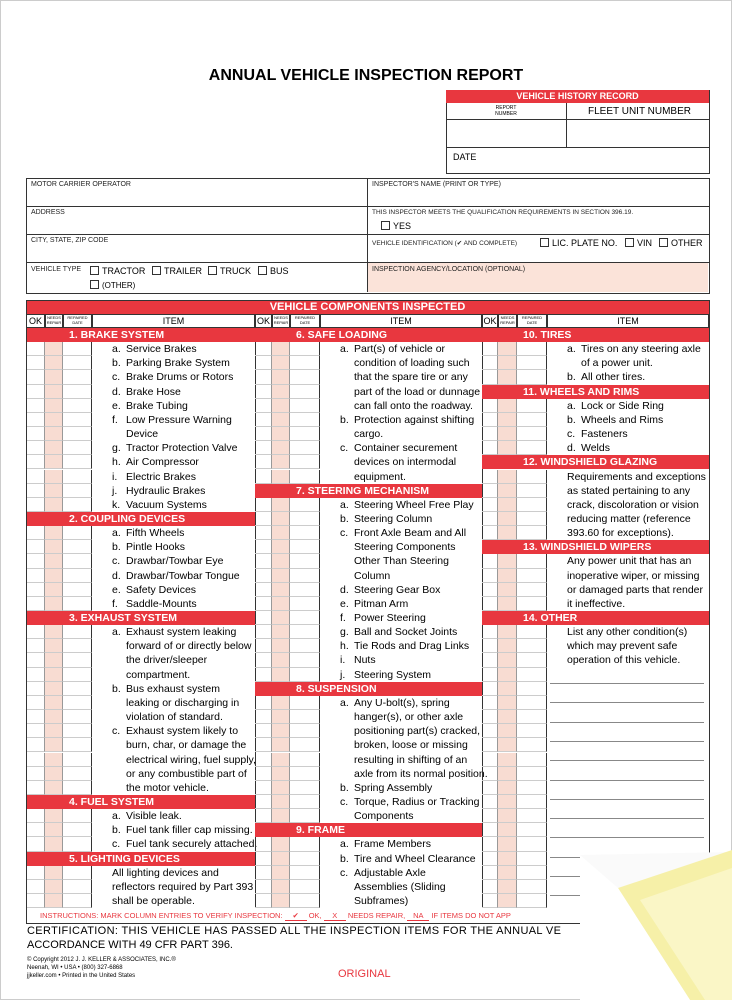 Image resolution: width=732 pixels, height=1000 pixels. Describe the element at coordinates (627, 683) in the screenshot. I see `write-line` at that location.